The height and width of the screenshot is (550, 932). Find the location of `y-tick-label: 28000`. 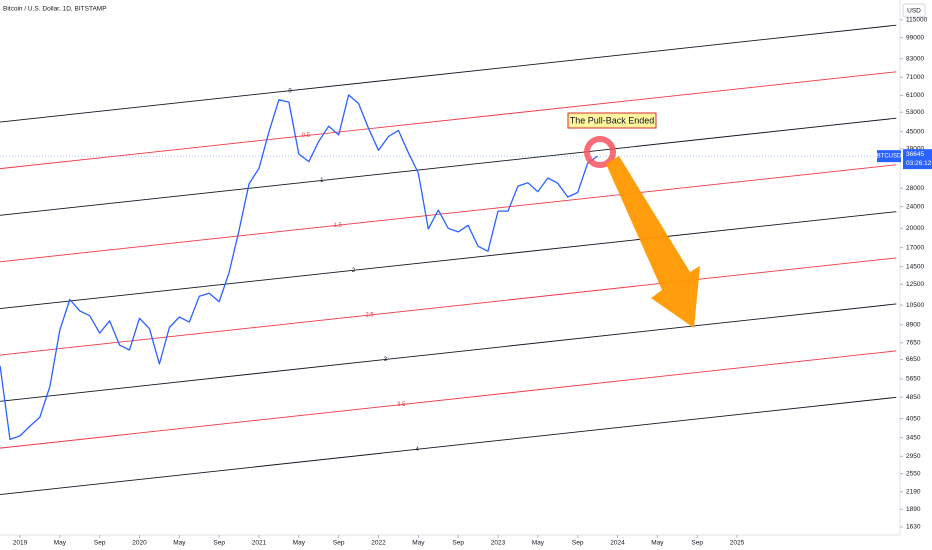

y-tick-label: 28000 is located at coordinates (915, 188).